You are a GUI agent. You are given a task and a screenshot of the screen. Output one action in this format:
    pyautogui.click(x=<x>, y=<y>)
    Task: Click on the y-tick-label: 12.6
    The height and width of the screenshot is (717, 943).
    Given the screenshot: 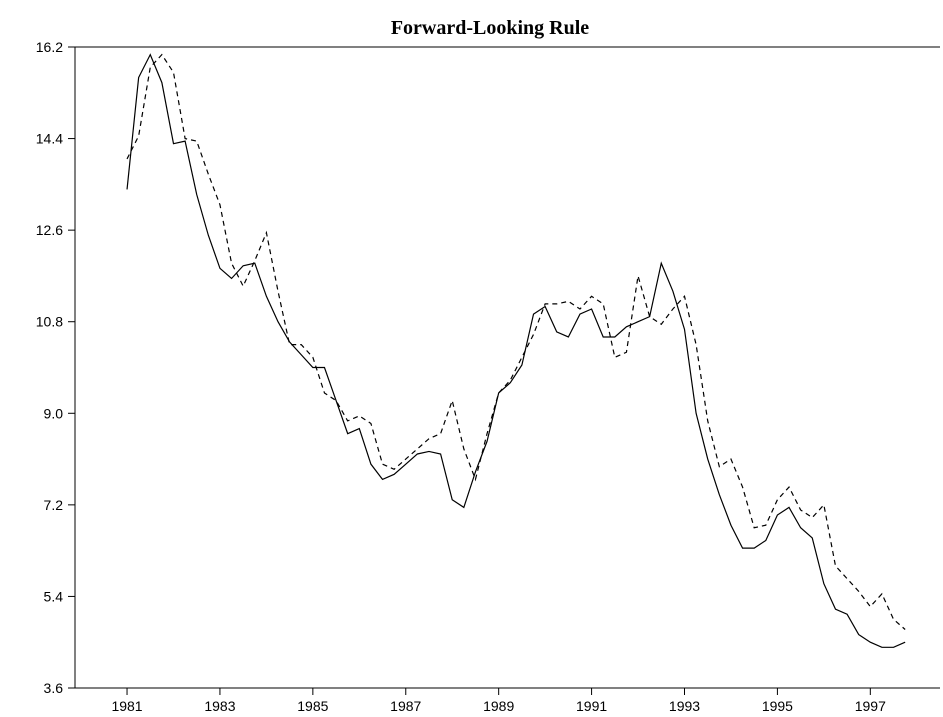 What is the action you would take?
    pyautogui.click(x=49, y=230)
    